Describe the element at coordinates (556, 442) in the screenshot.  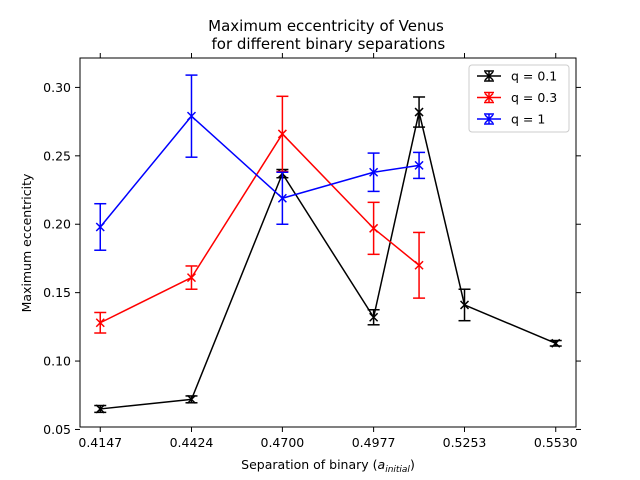
I see `x-tick-label: 0.5530` at that location.